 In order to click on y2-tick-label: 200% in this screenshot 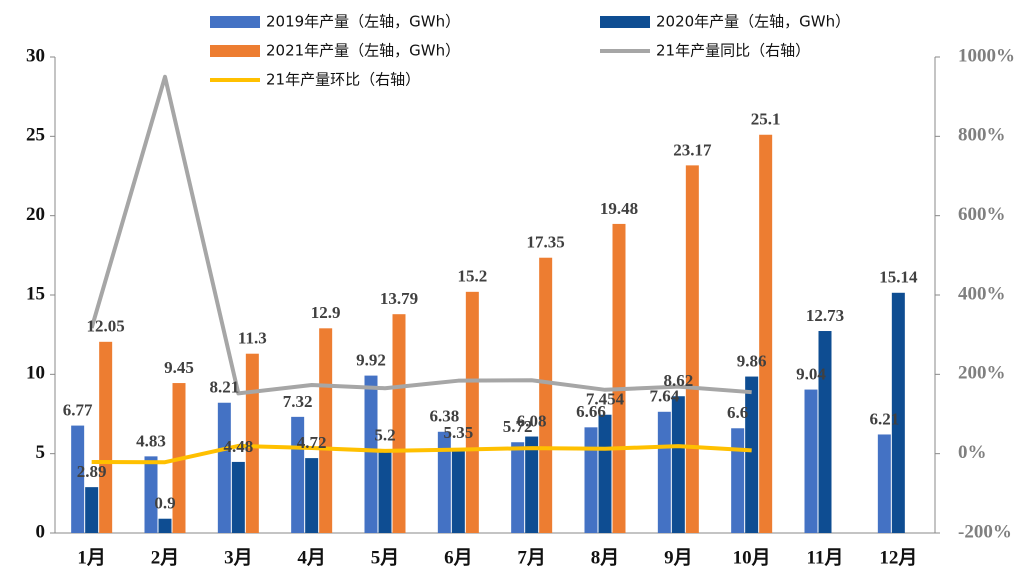, I will do `click(982, 373)`.